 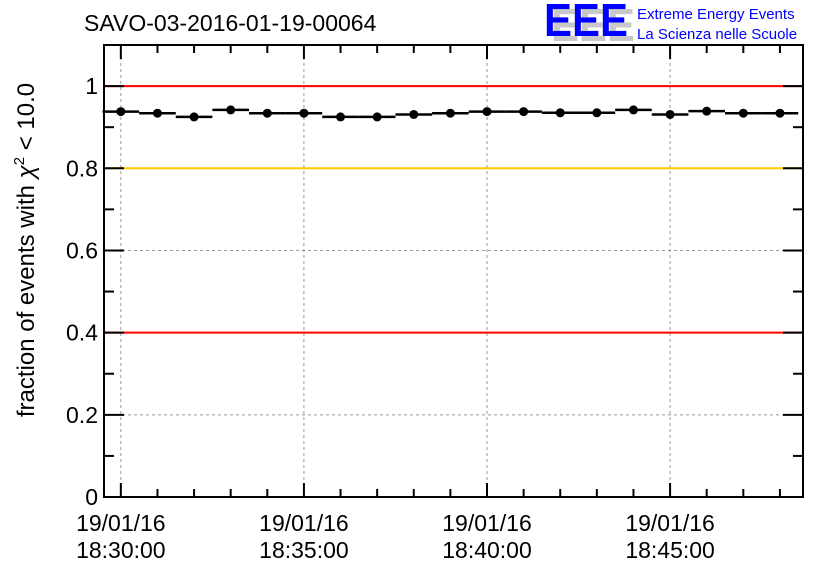 I want to click on y-tick-label: 0.6, so click(x=82, y=250).